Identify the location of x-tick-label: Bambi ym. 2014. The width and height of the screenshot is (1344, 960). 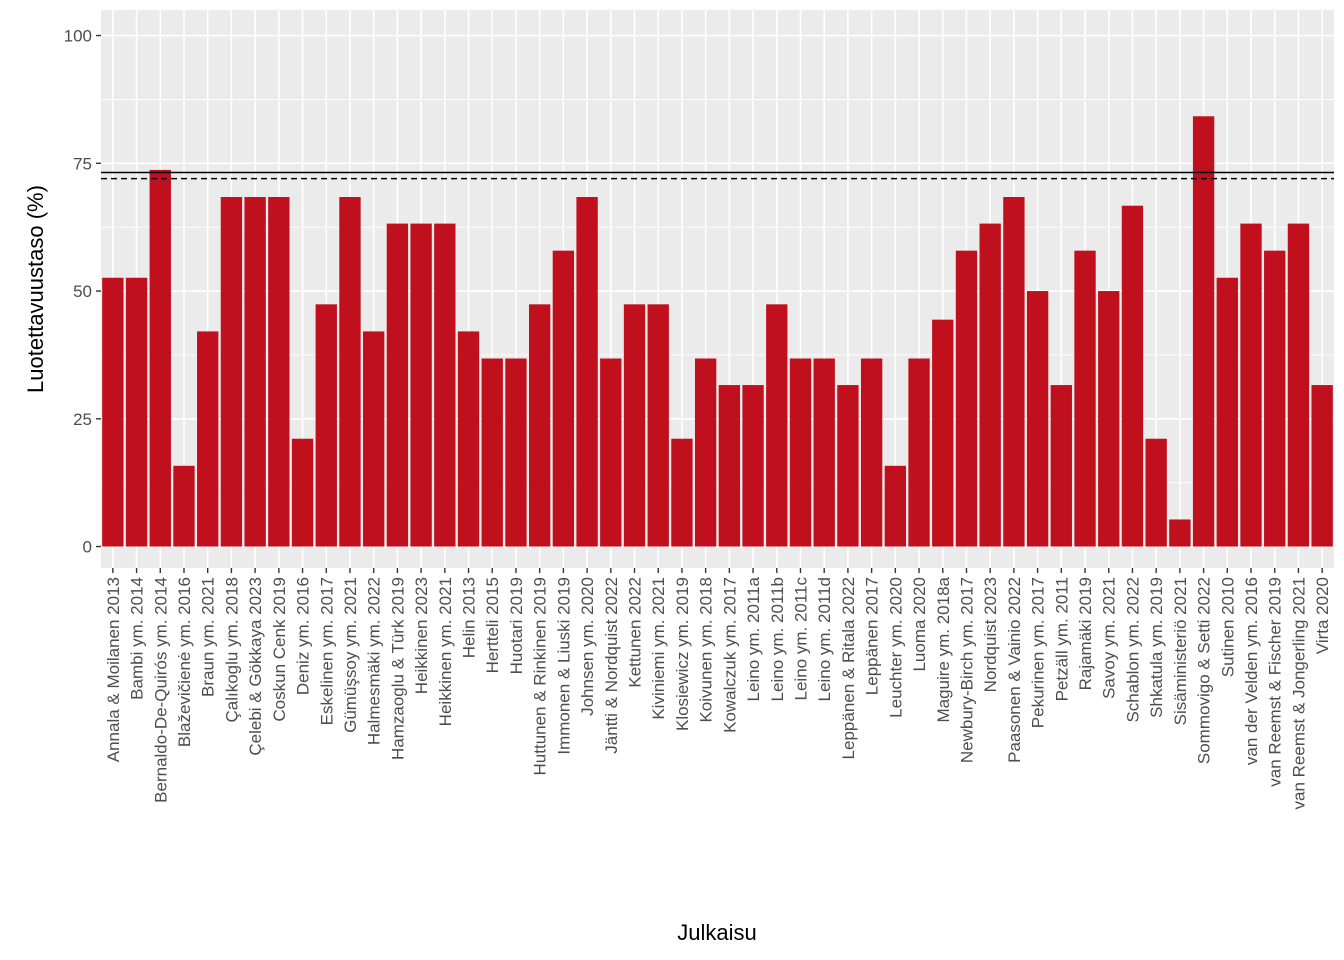
(137, 638).